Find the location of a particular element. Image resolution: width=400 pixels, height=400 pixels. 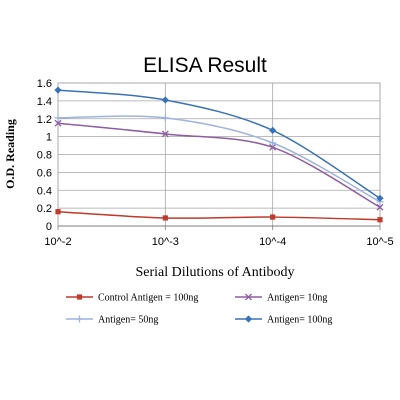

legend-item: Antigen= 100ng is located at coordinates (283, 320).